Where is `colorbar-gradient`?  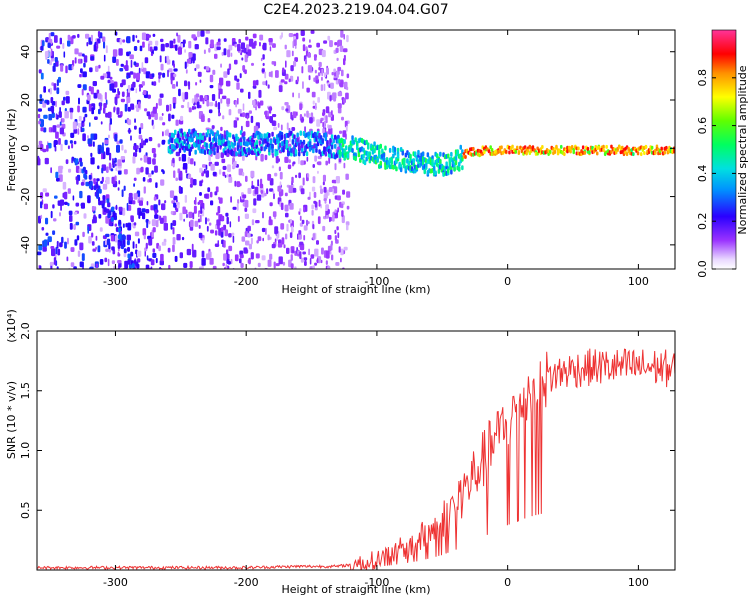 colorbar-gradient is located at coordinates (724, 149).